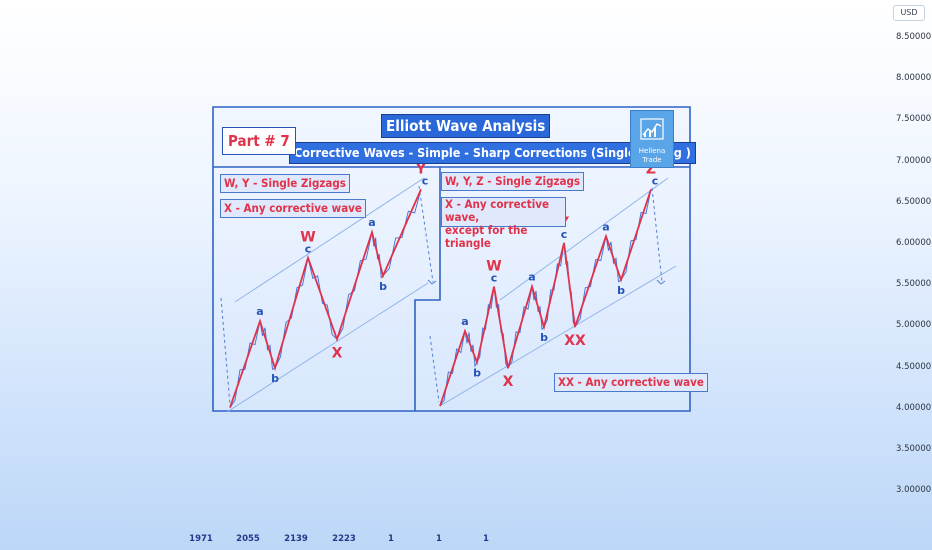 Image resolution: width=932 pixels, height=550 pixels. What do you see at coordinates (344, 539) in the screenshot?
I see `time-tick: 2223` at bounding box center [344, 539].